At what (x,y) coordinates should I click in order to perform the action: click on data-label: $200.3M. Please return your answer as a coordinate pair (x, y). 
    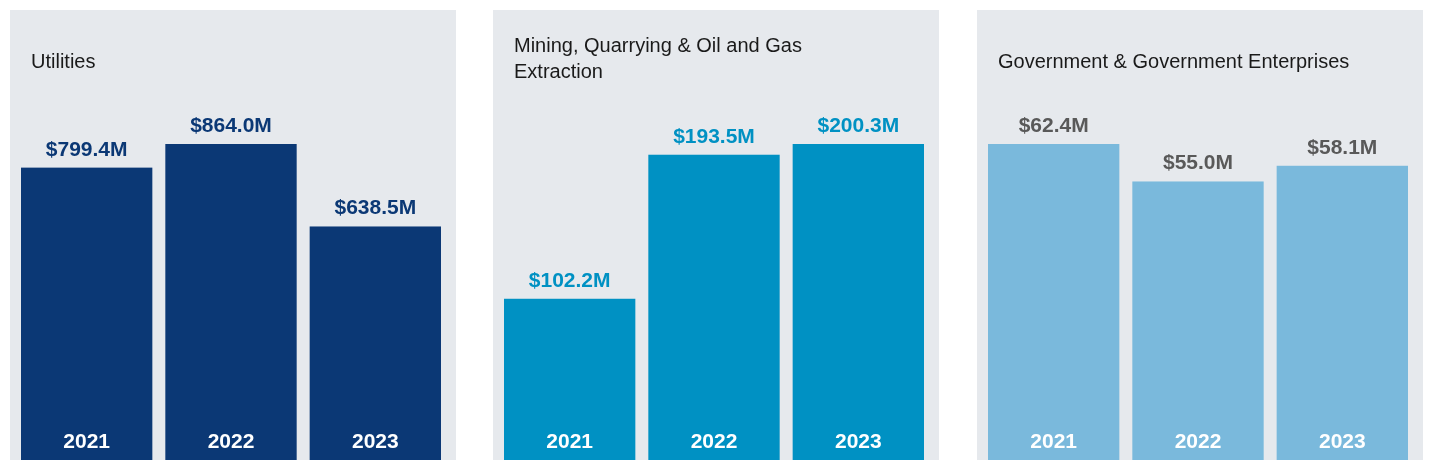
    Looking at the image, I should click on (858, 124).